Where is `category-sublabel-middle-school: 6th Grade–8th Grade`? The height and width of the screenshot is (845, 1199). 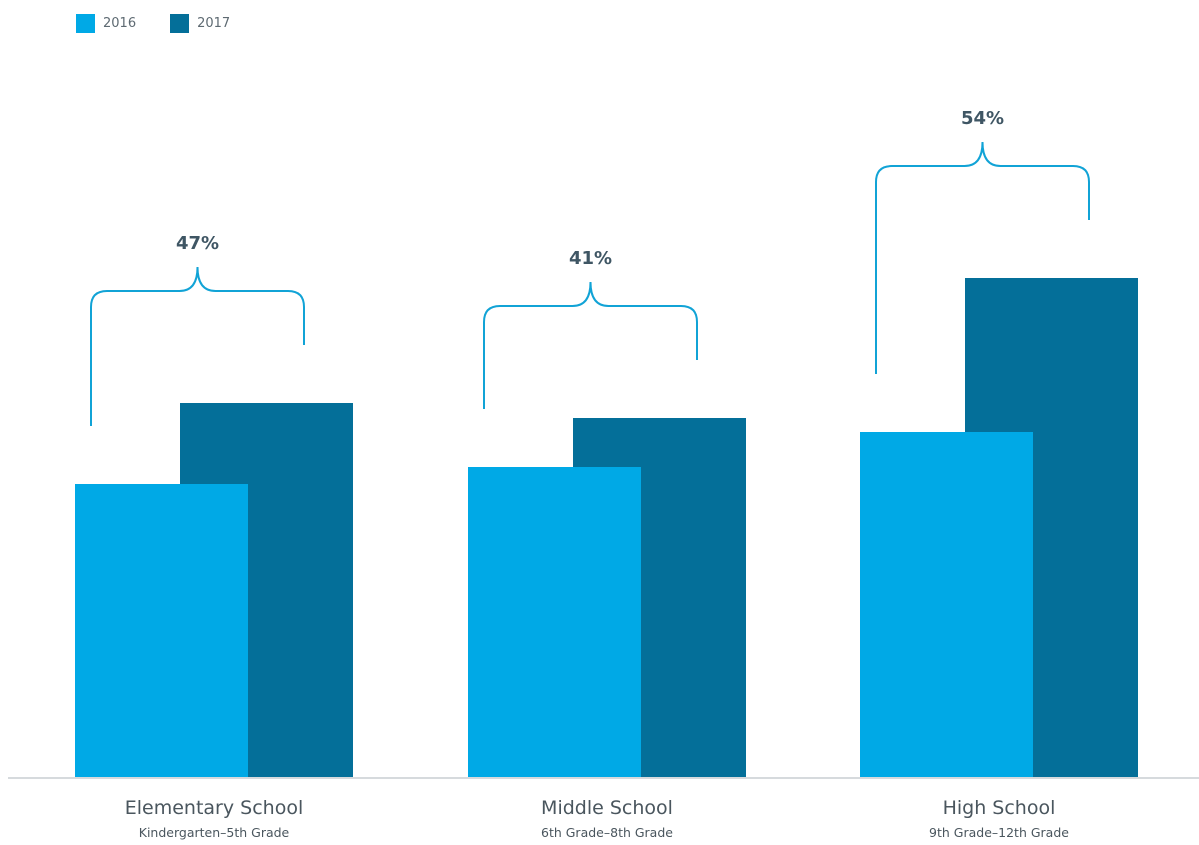
category-sublabel-middle-school: 6th Grade–8th Grade is located at coordinates (607, 832).